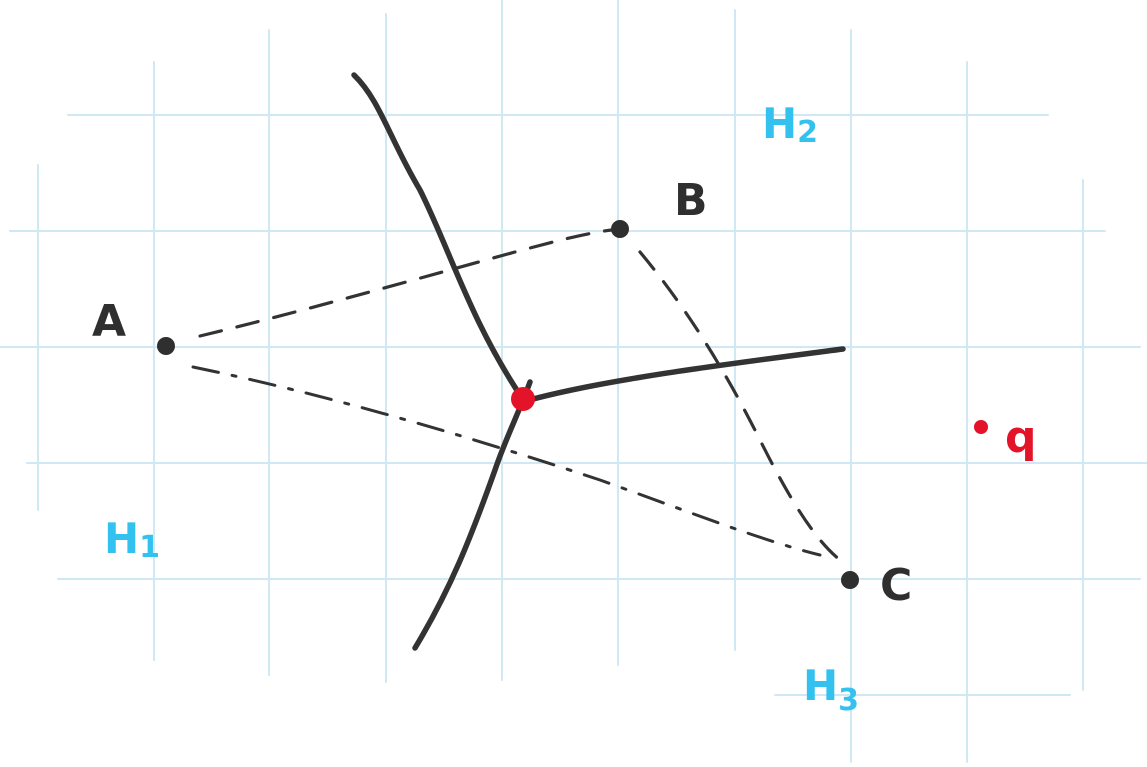  Describe the element at coordinates (981, 427) in the screenshot. I see `query-point-marker` at that location.